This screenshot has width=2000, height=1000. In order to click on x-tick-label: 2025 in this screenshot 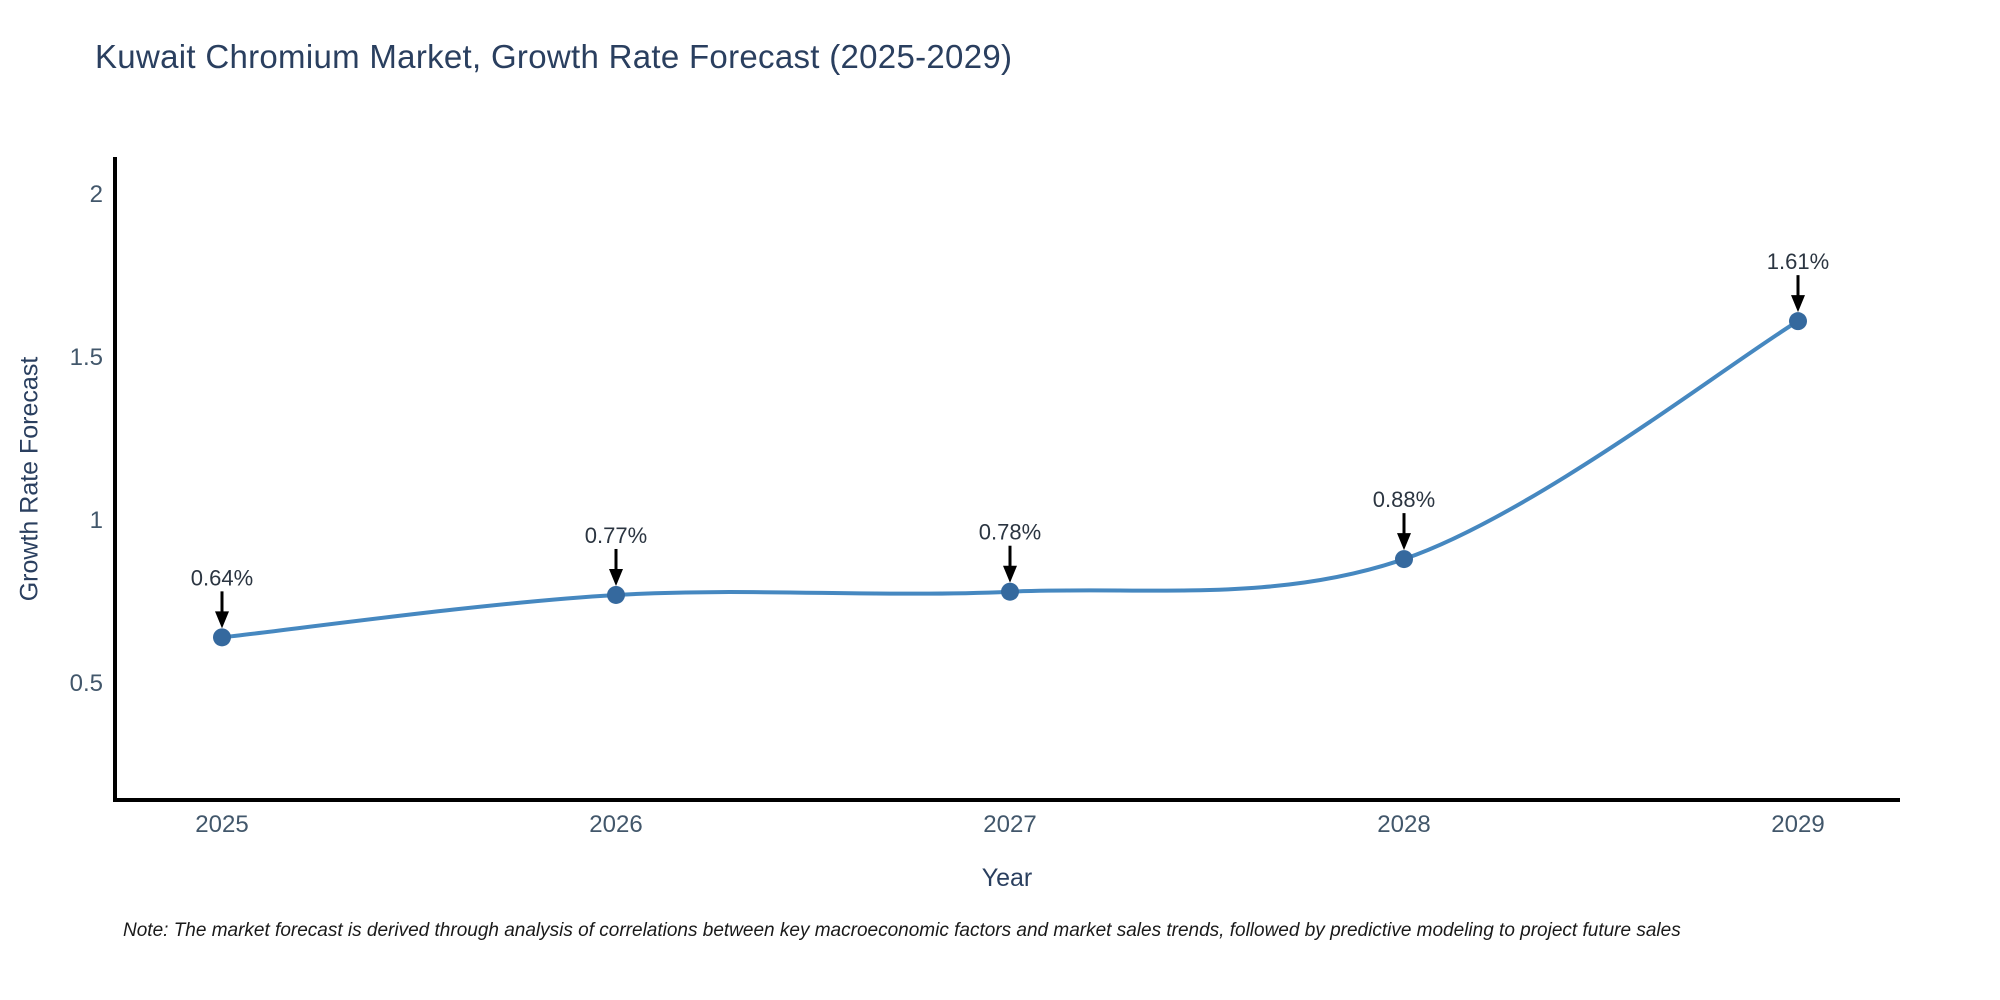, I will do `click(221, 824)`.